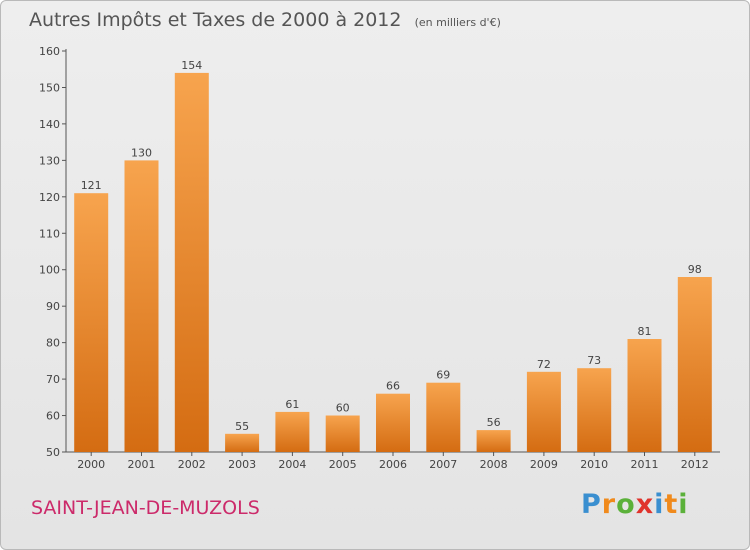 This screenshot has width=750, height=550. Describe the element at coordinates (645, 504) in the screenshot. I see `logo-letter: x` at that location.